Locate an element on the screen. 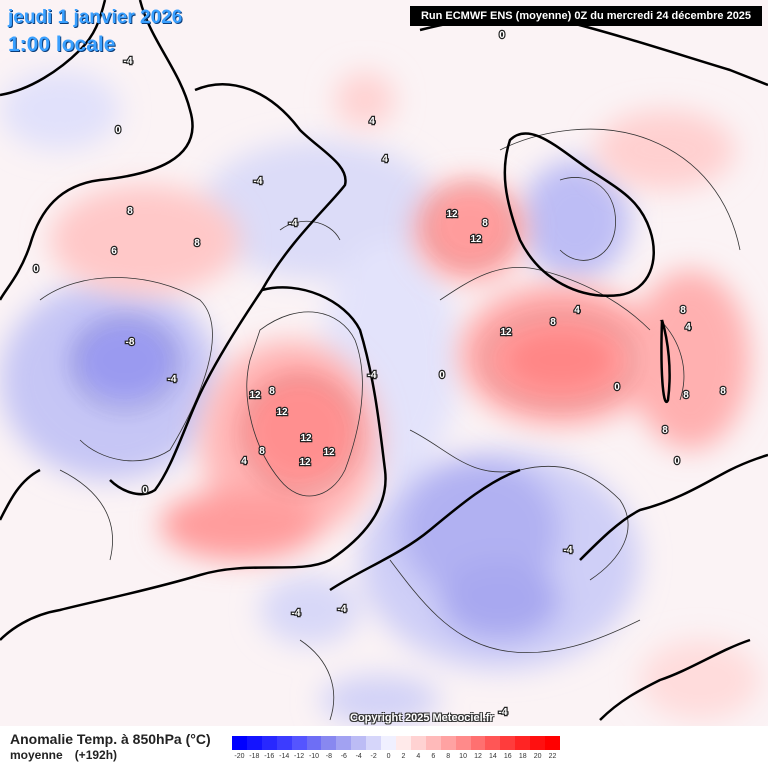 The height and width of the screenshot is (768, 768). scale-label: 14 is located at coordinates (493, 756).